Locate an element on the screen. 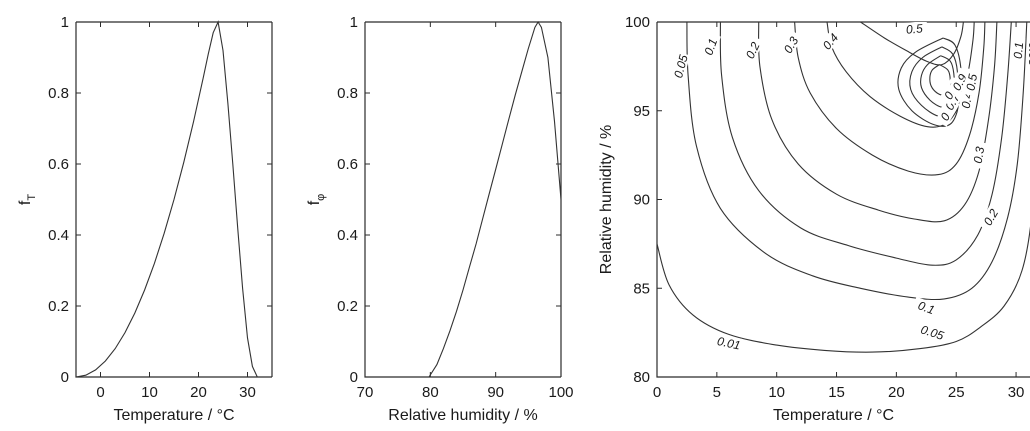 This screenshot has height=431, width=1030. y-tick-label: 100 is located at coordinates (637, 22).